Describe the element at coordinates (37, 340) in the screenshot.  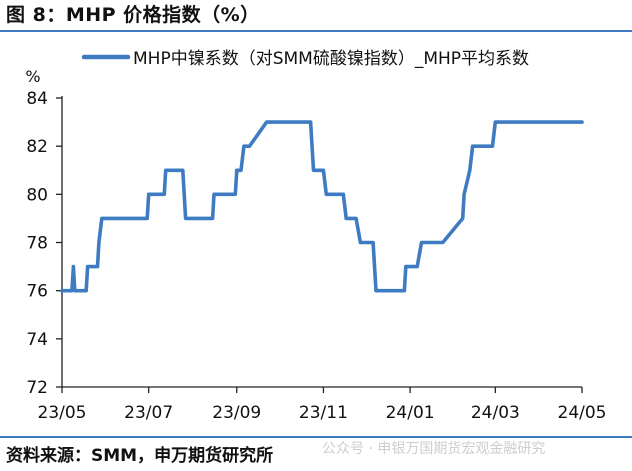
I see `y-tick-label: 74` at that location.